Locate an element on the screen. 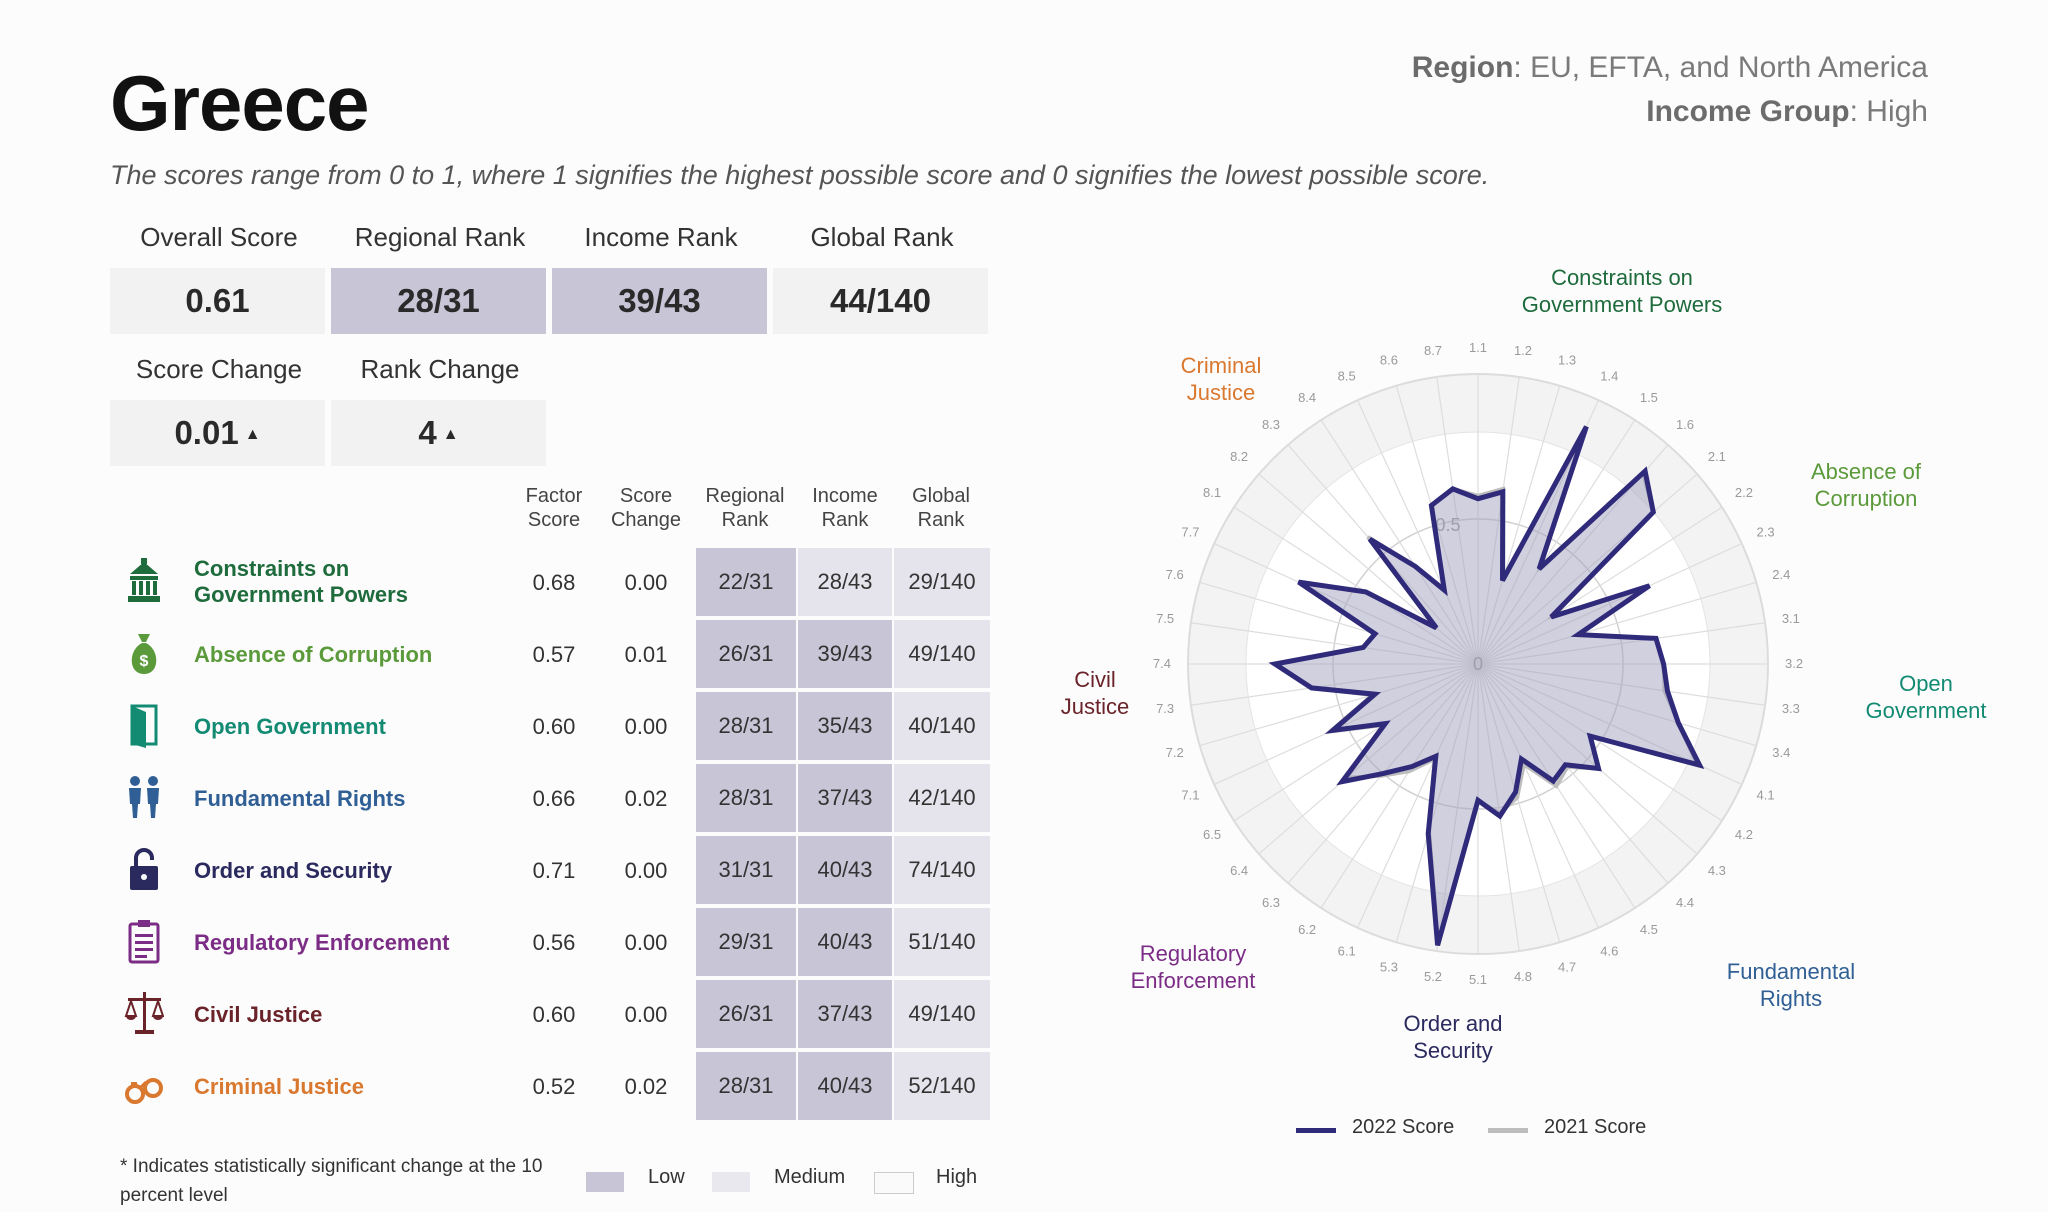 This screenshot has width=2048, height=1212. factor-score-change: 0.02 is located at coordinates (646, 798).